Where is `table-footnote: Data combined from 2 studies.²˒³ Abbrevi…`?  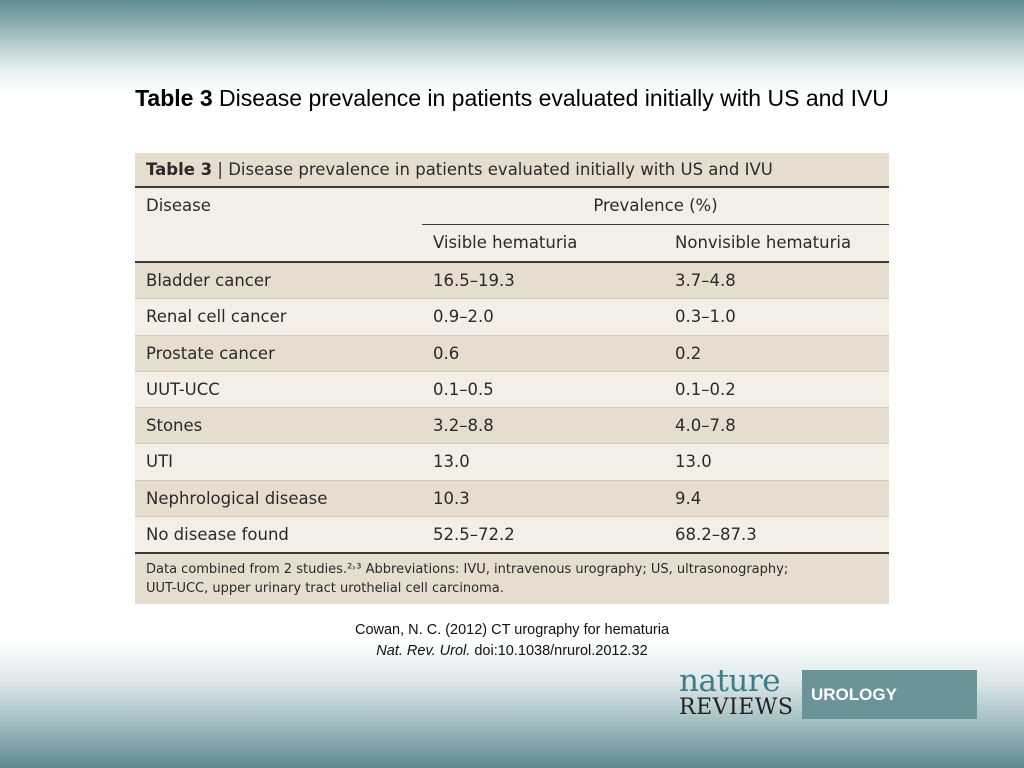 table-footnote: Data combined from 2 studies.²˒³ Abbrevi… is located at coordinates (512, 579).